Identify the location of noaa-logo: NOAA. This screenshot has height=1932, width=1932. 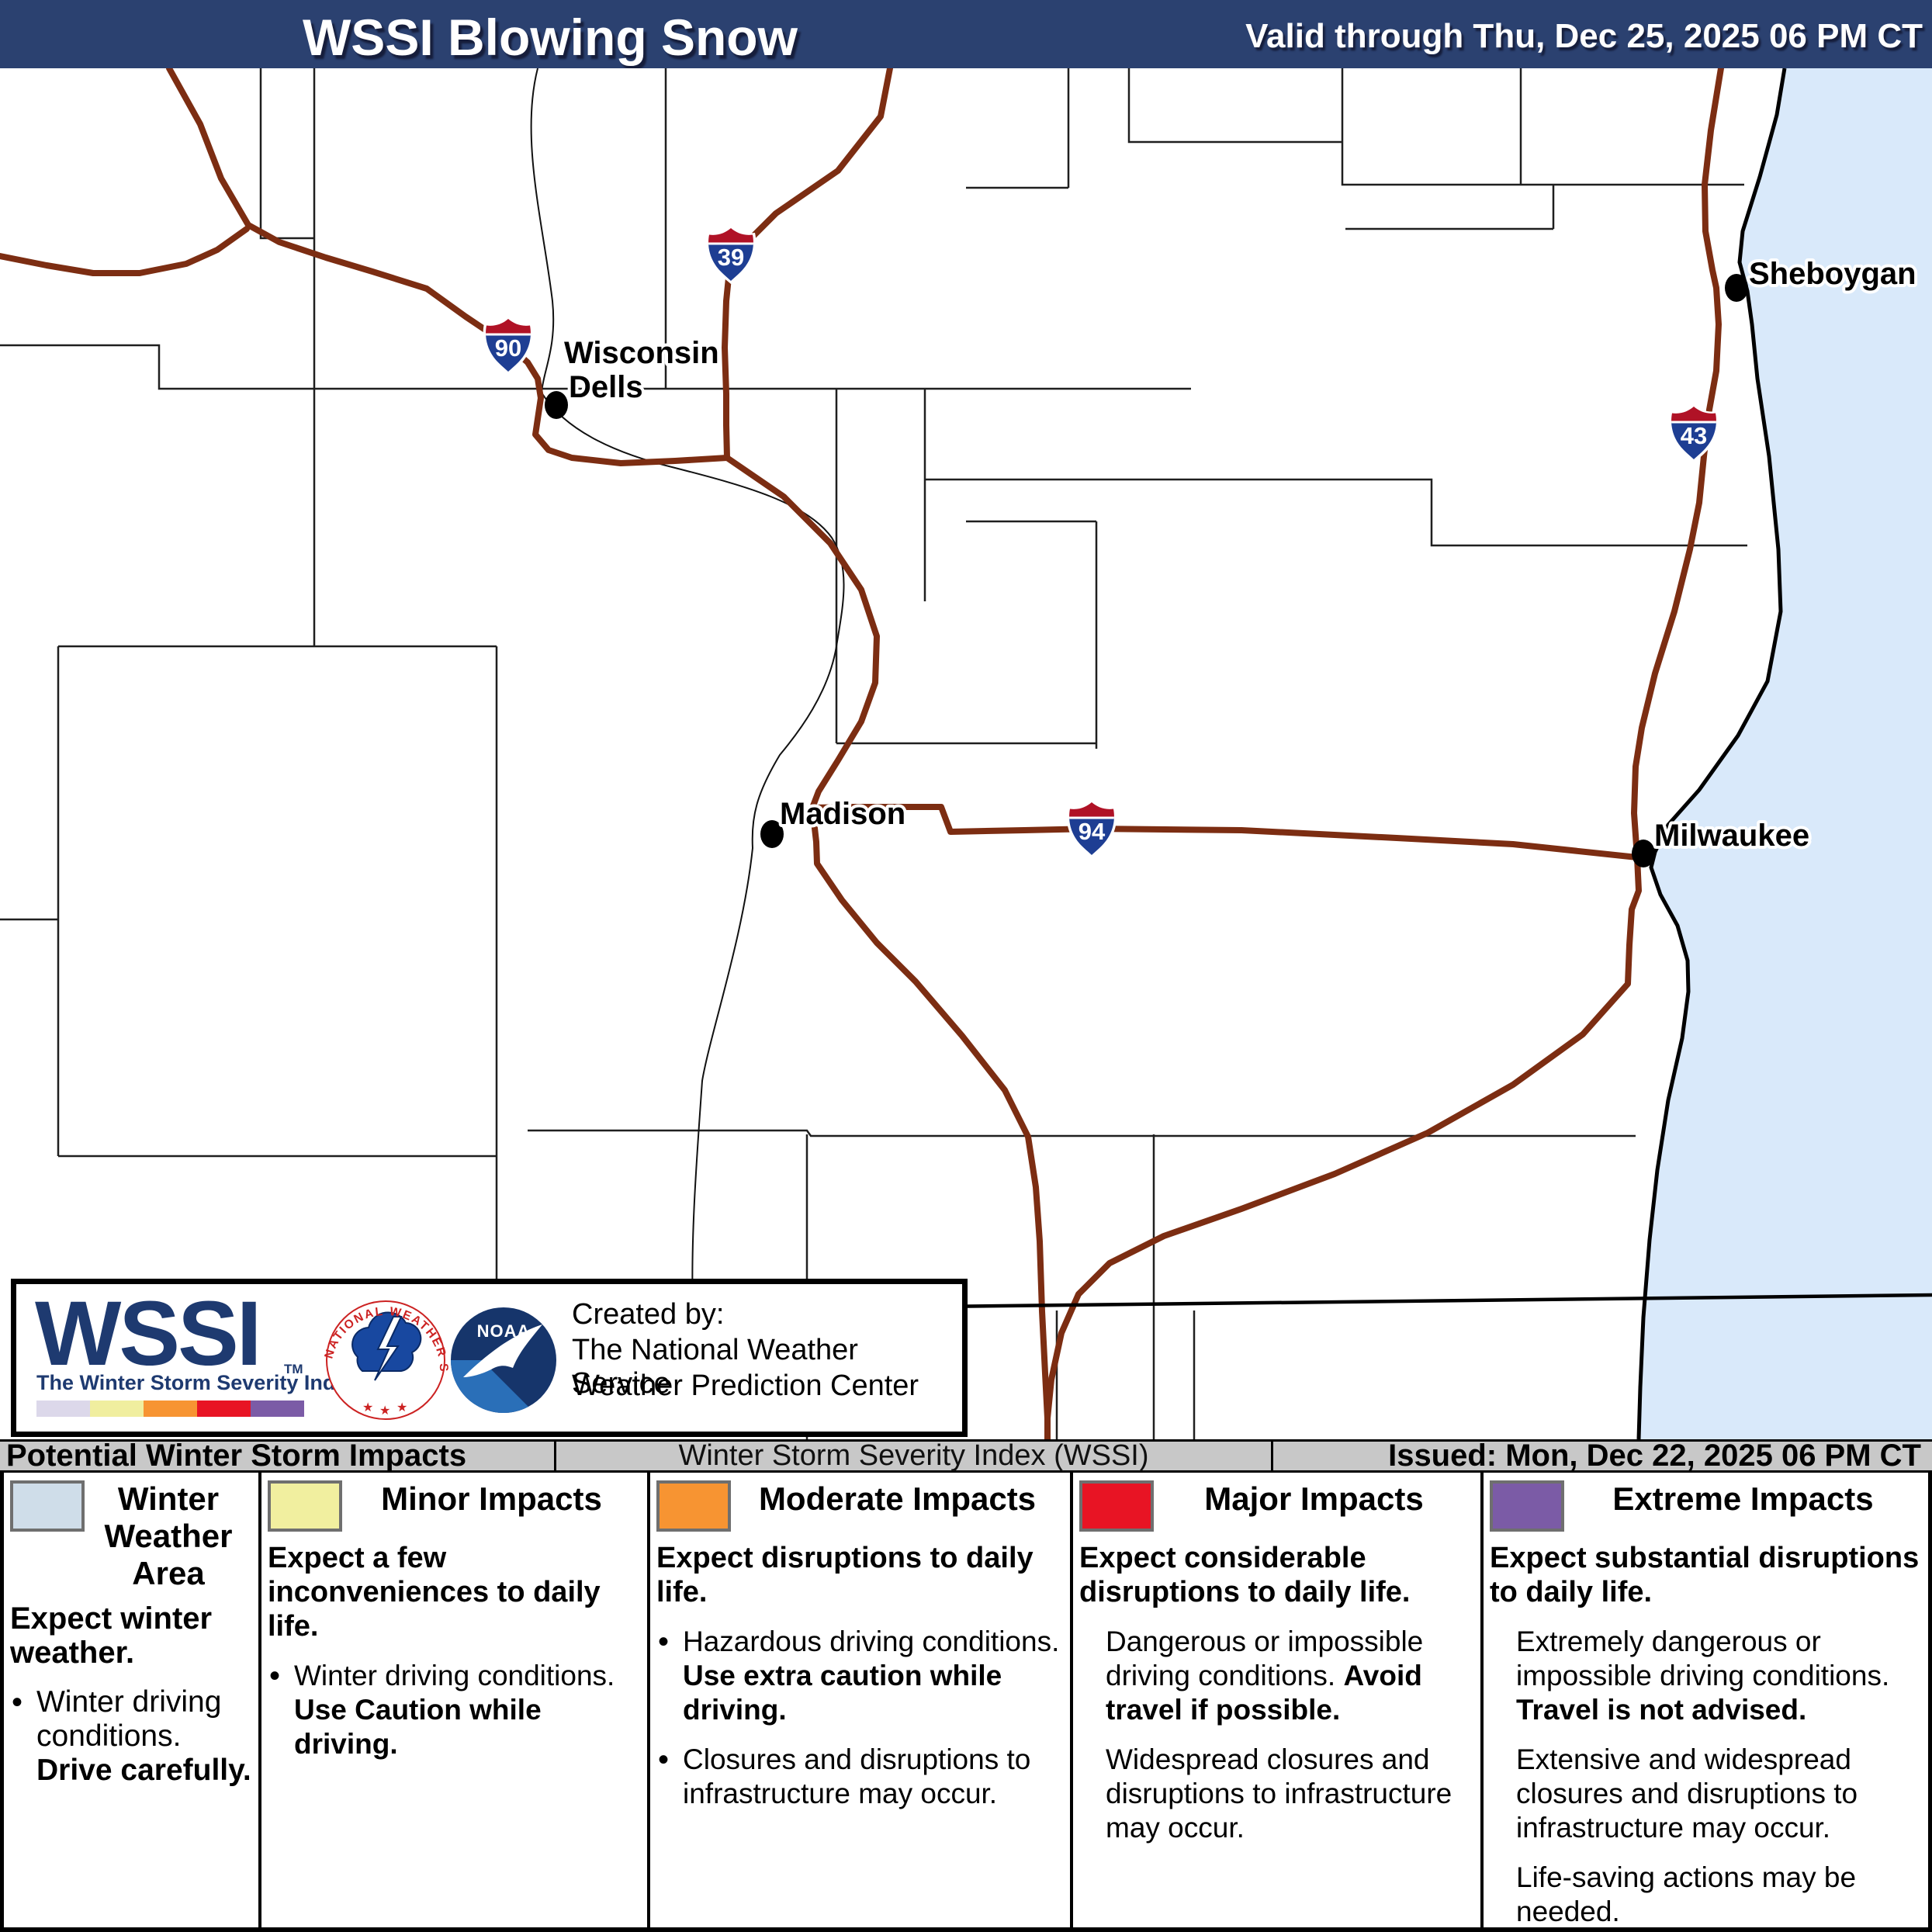
(503, 1360).